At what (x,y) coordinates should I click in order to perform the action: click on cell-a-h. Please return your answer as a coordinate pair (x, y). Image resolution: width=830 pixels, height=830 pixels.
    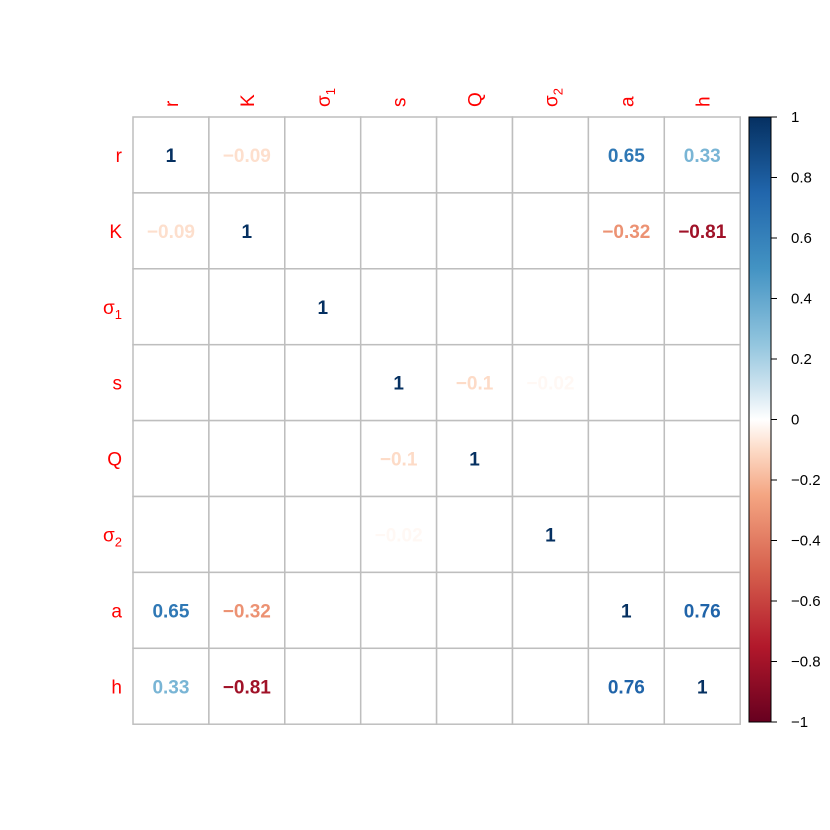
    Looking at the image, I should click on (702, 610).